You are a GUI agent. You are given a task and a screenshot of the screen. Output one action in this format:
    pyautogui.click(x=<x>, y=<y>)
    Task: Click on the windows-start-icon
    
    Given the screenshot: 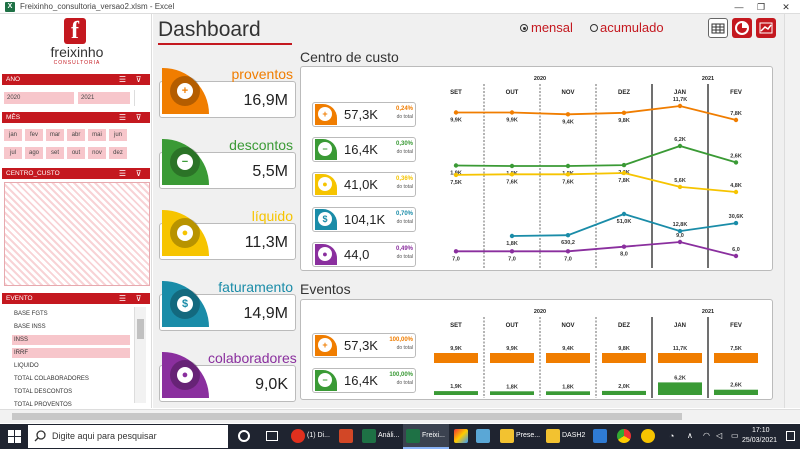 What is the action you would take?
    pyautogui.click(x=14, y=436)
    